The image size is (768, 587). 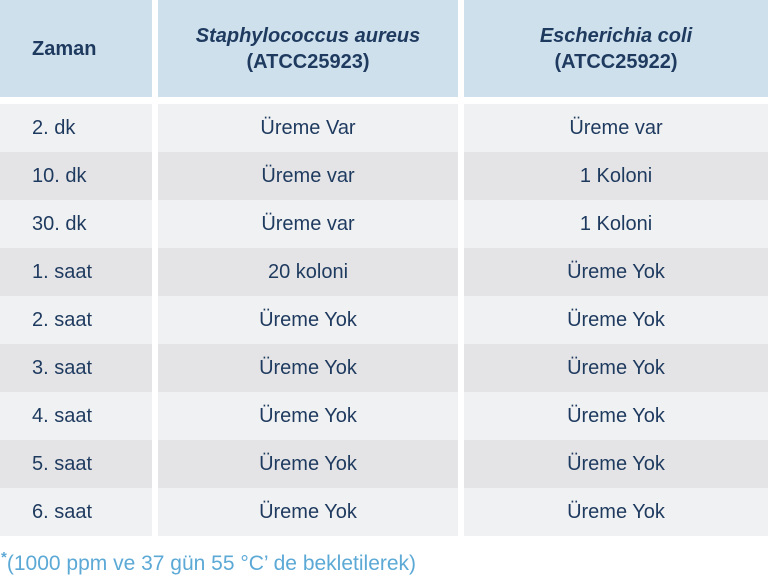 What do you see at coordinates (308, 35) in the screenshot?
I see `species-name-staphylococcus: Staphylococcus aureus` at bounding box center [308, 35].